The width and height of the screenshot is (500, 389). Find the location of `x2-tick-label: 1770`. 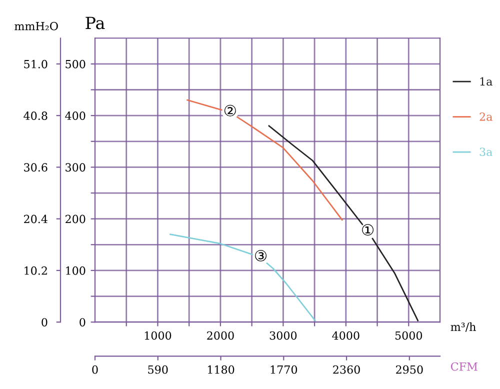

x2-tick-label: 1770 is located at coordinates (284, 369).